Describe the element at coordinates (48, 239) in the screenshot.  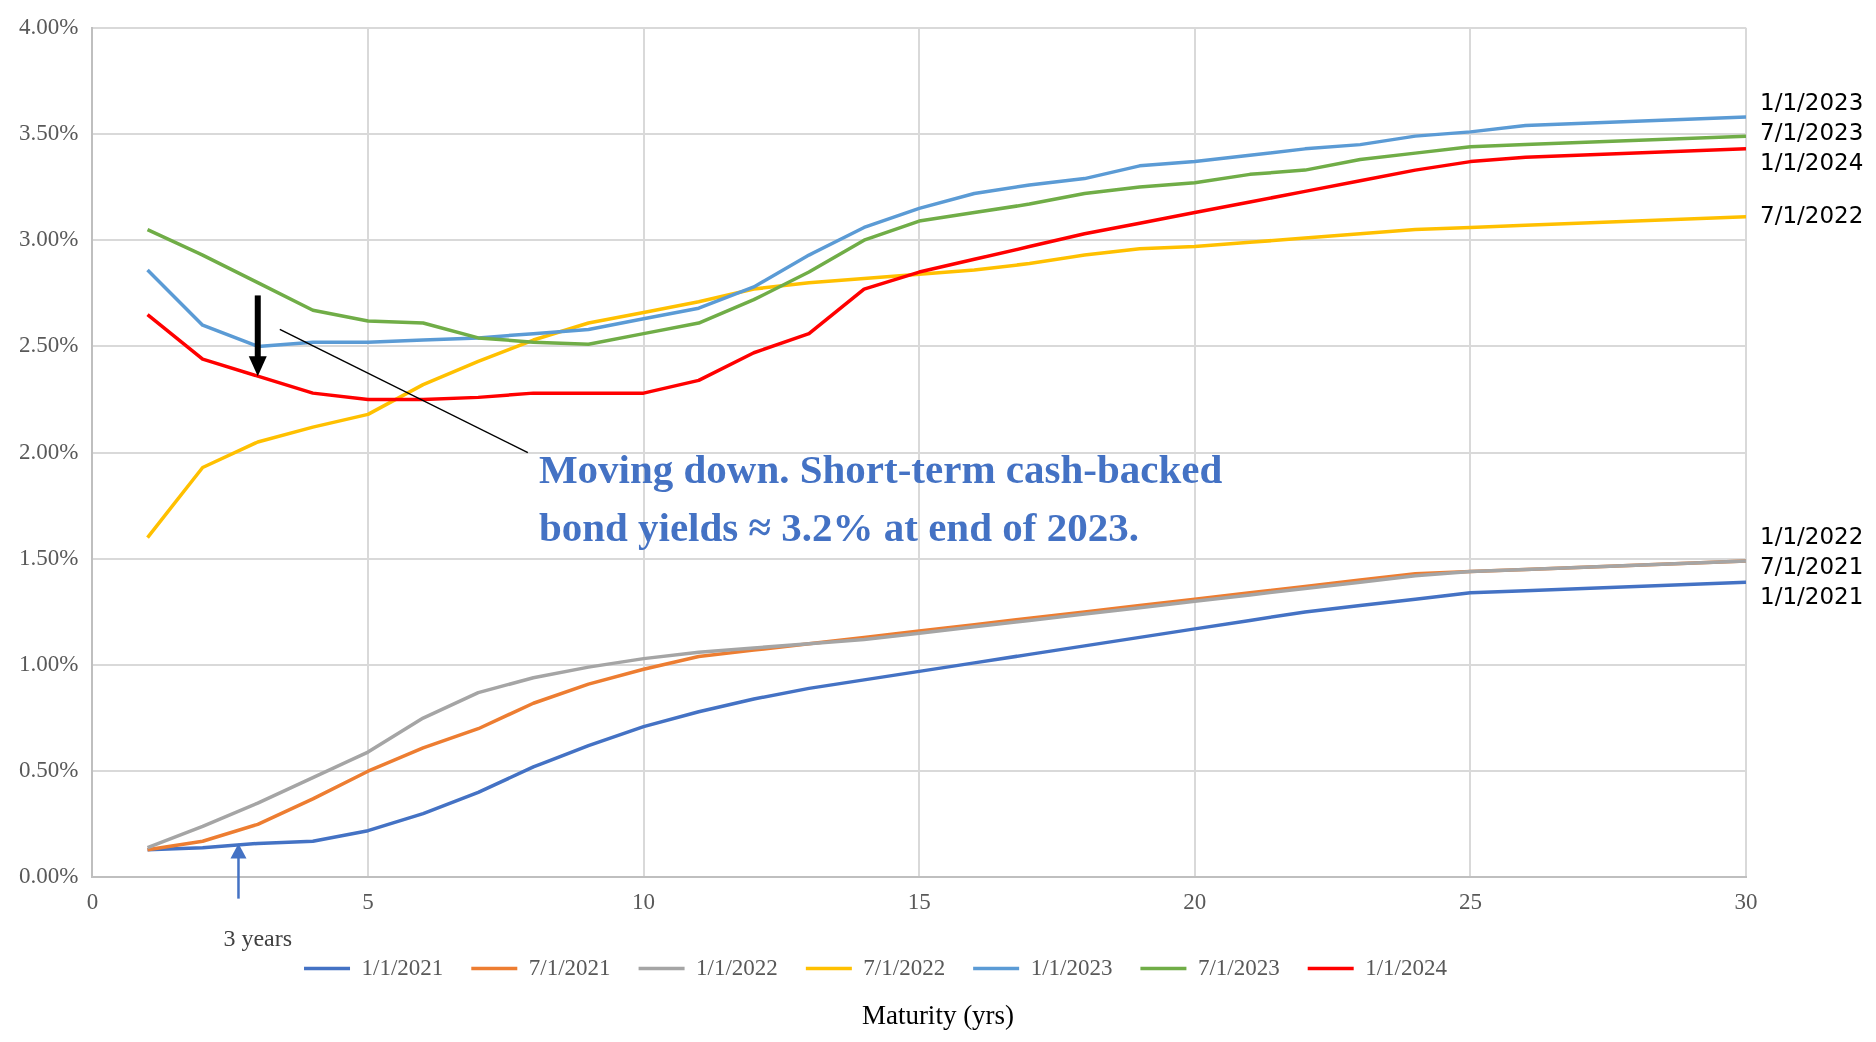
I see `y-tick-label: 3.00%` at that location.